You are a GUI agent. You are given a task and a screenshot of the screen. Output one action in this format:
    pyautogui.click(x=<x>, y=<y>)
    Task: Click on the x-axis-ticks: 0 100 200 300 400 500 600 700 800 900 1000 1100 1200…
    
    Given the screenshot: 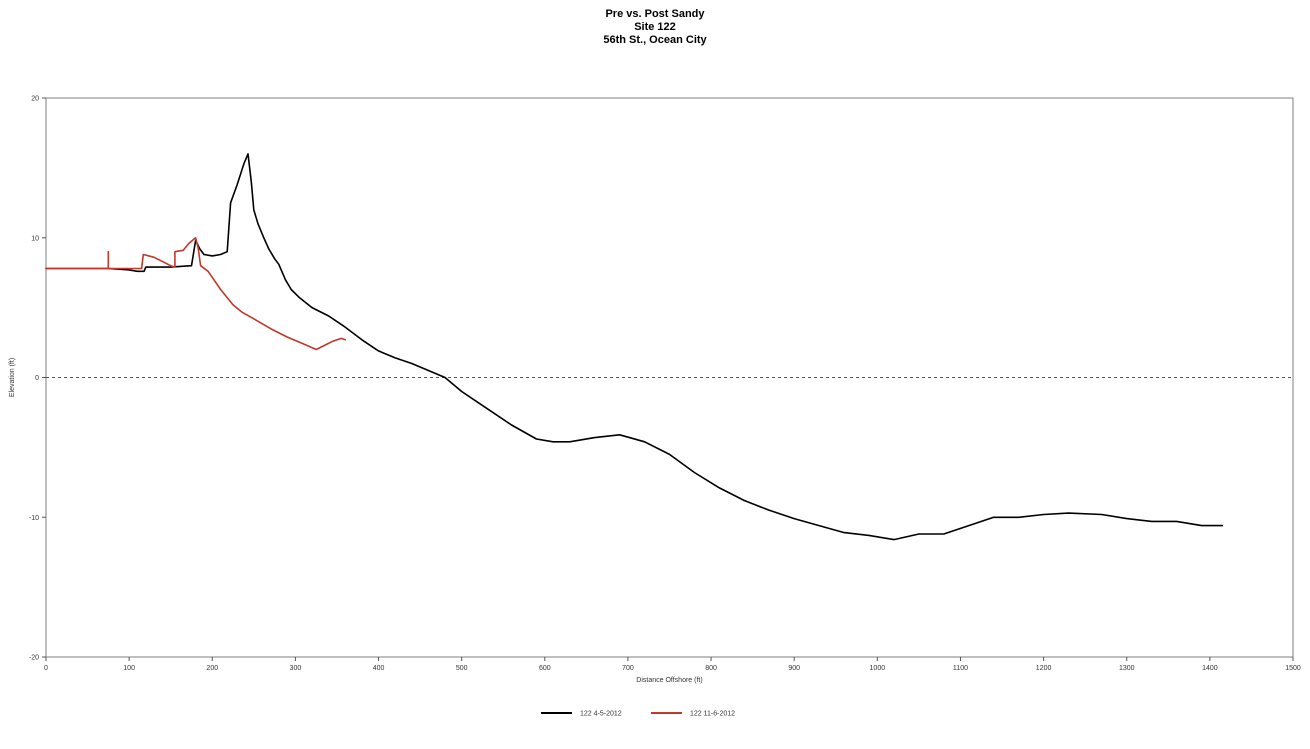 What is the action you would take?
    pyautogui.click(x=672, y=664)
    